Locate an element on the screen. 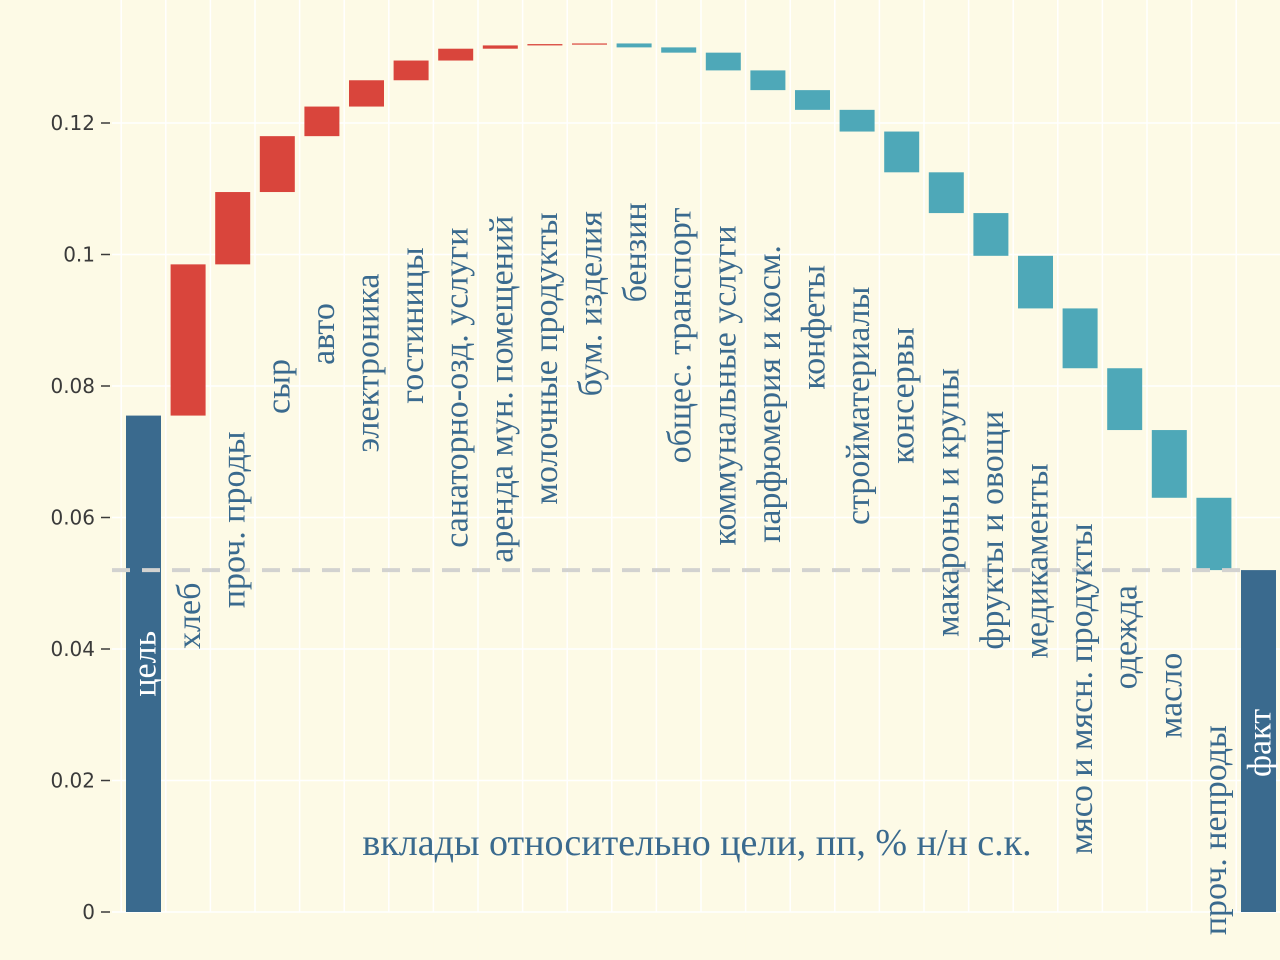  bar-label: масло is located at coordinates (1170, 695).